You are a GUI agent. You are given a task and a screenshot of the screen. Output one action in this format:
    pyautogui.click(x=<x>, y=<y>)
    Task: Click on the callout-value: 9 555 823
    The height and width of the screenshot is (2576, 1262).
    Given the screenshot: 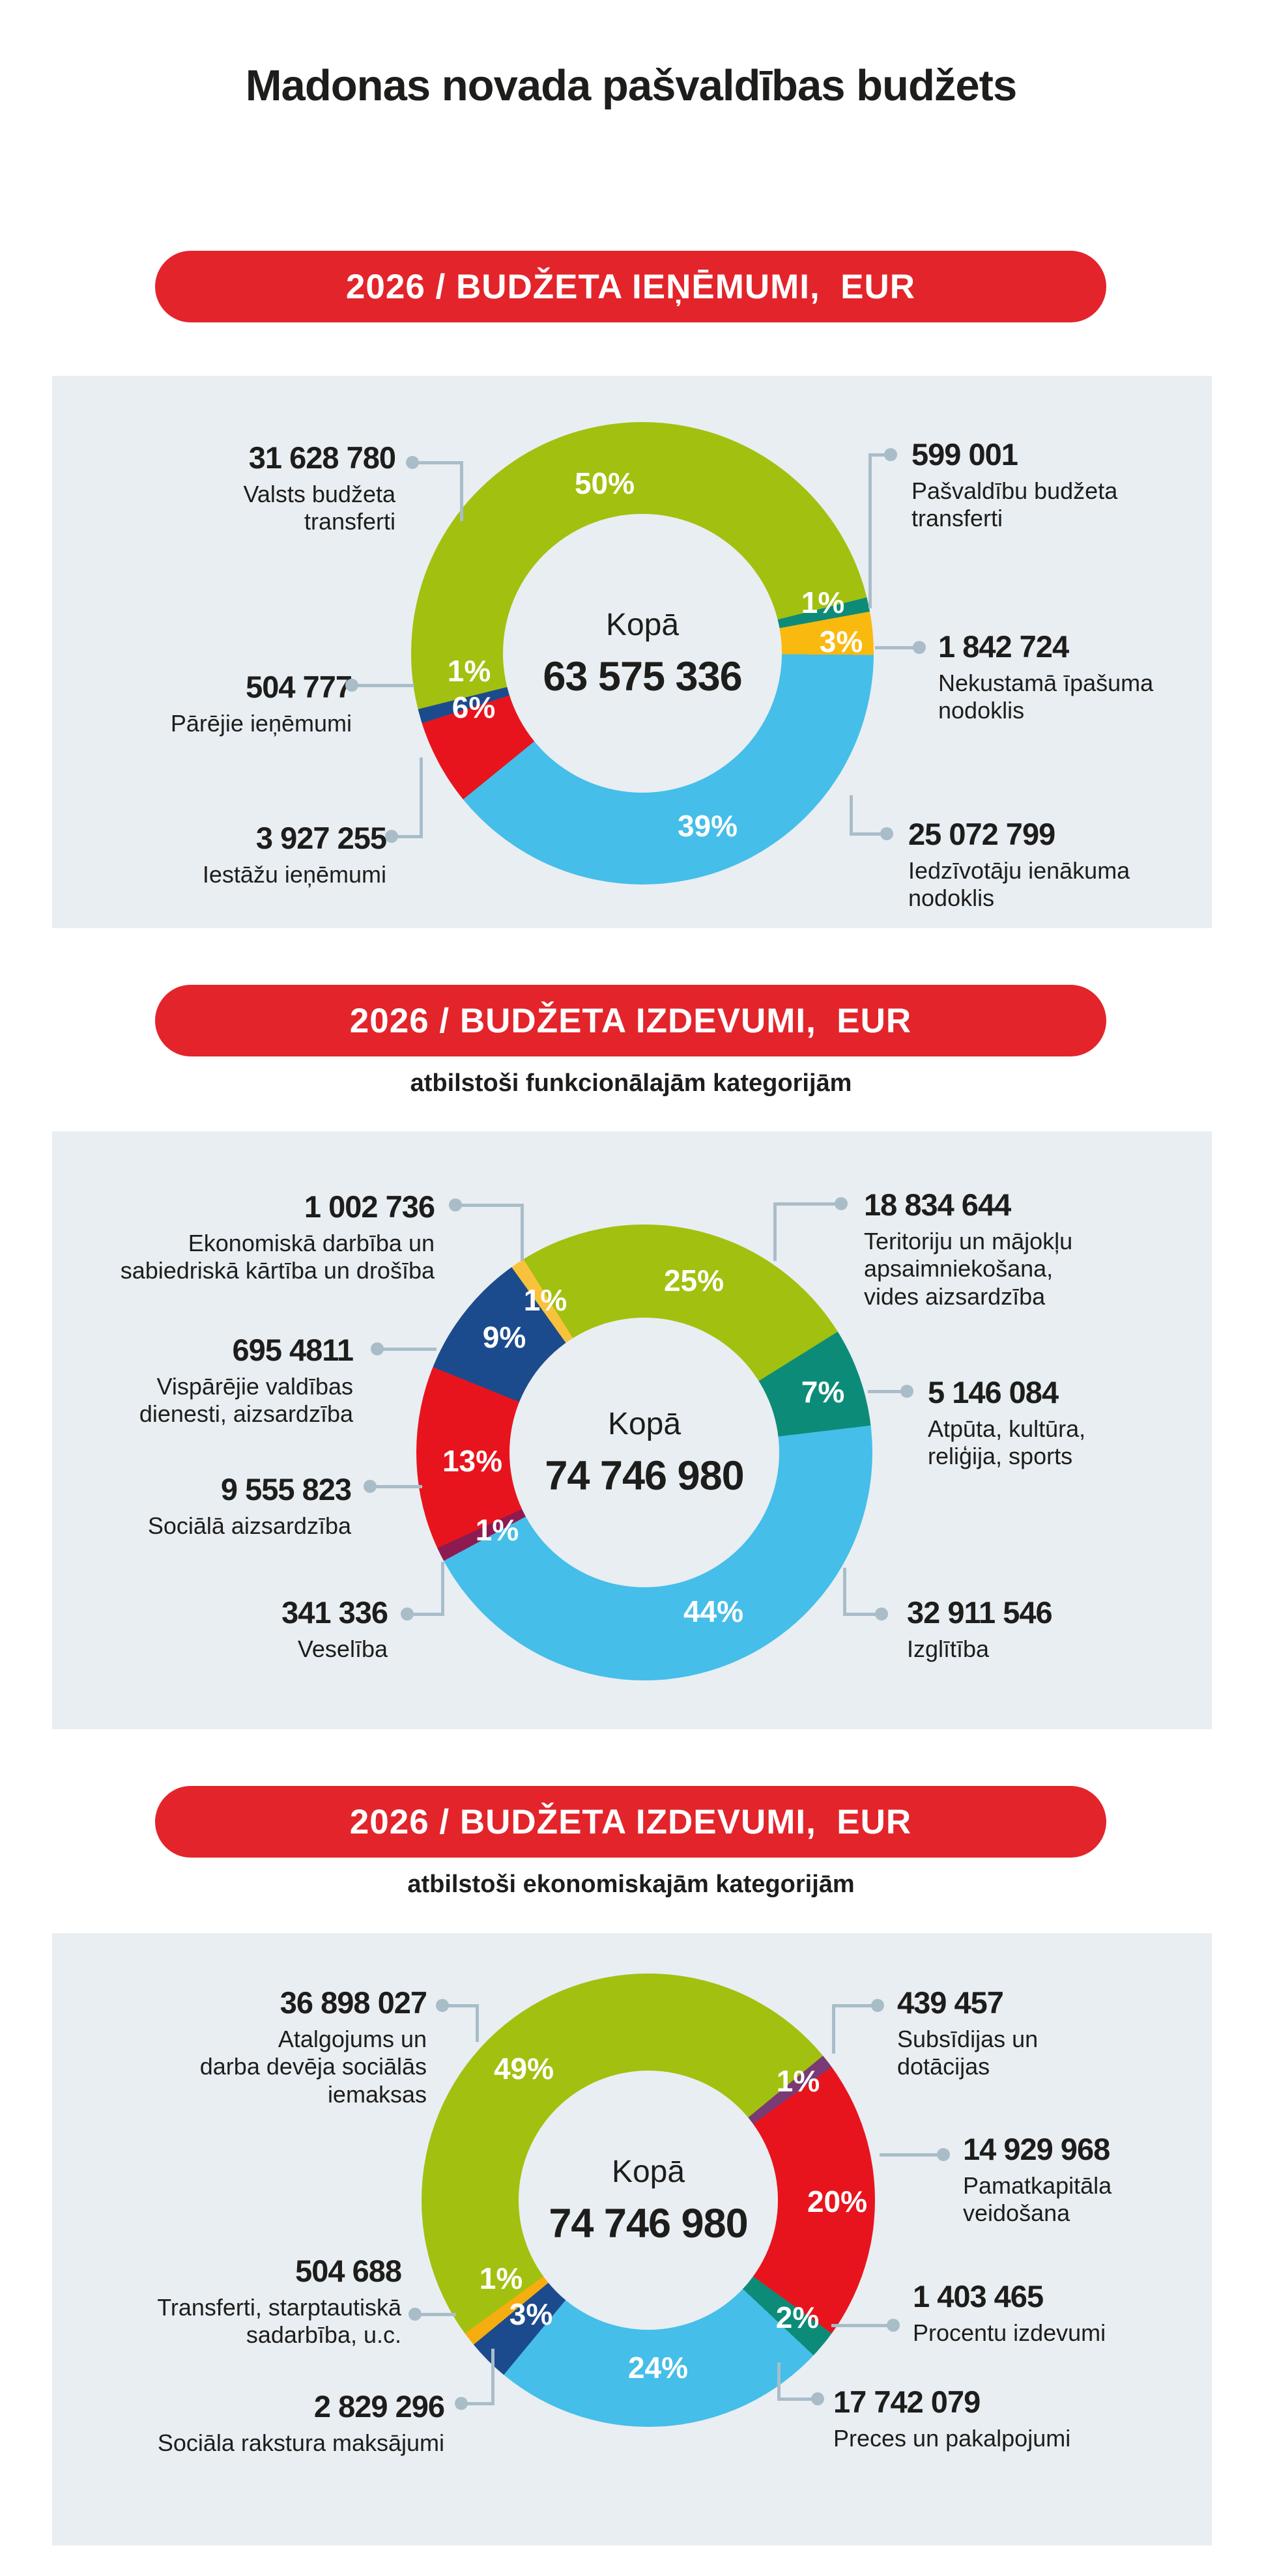 What is the action you would take?
    pyautogui.click(x=286, y=1489)
    